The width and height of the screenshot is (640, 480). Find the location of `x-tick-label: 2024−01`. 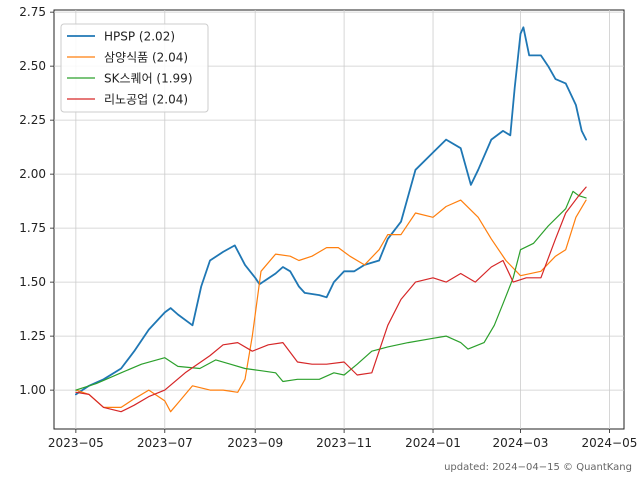

x-tick-label: 2024−01 is located at coordinates (433, 443).